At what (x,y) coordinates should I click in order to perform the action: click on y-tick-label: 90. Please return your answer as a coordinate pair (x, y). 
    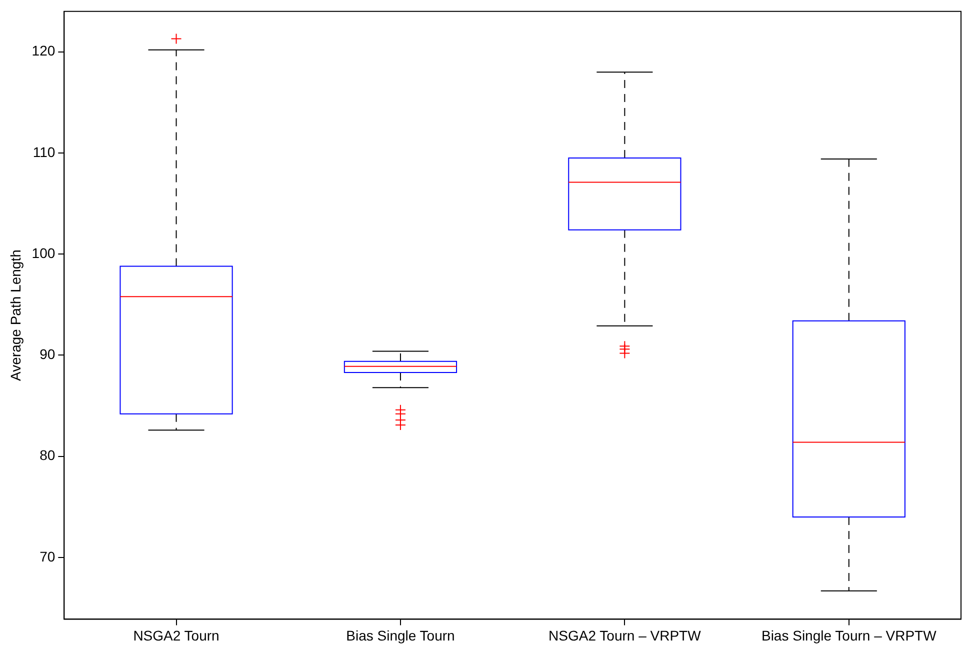
    Looking at the image, I should click on (48, 354).